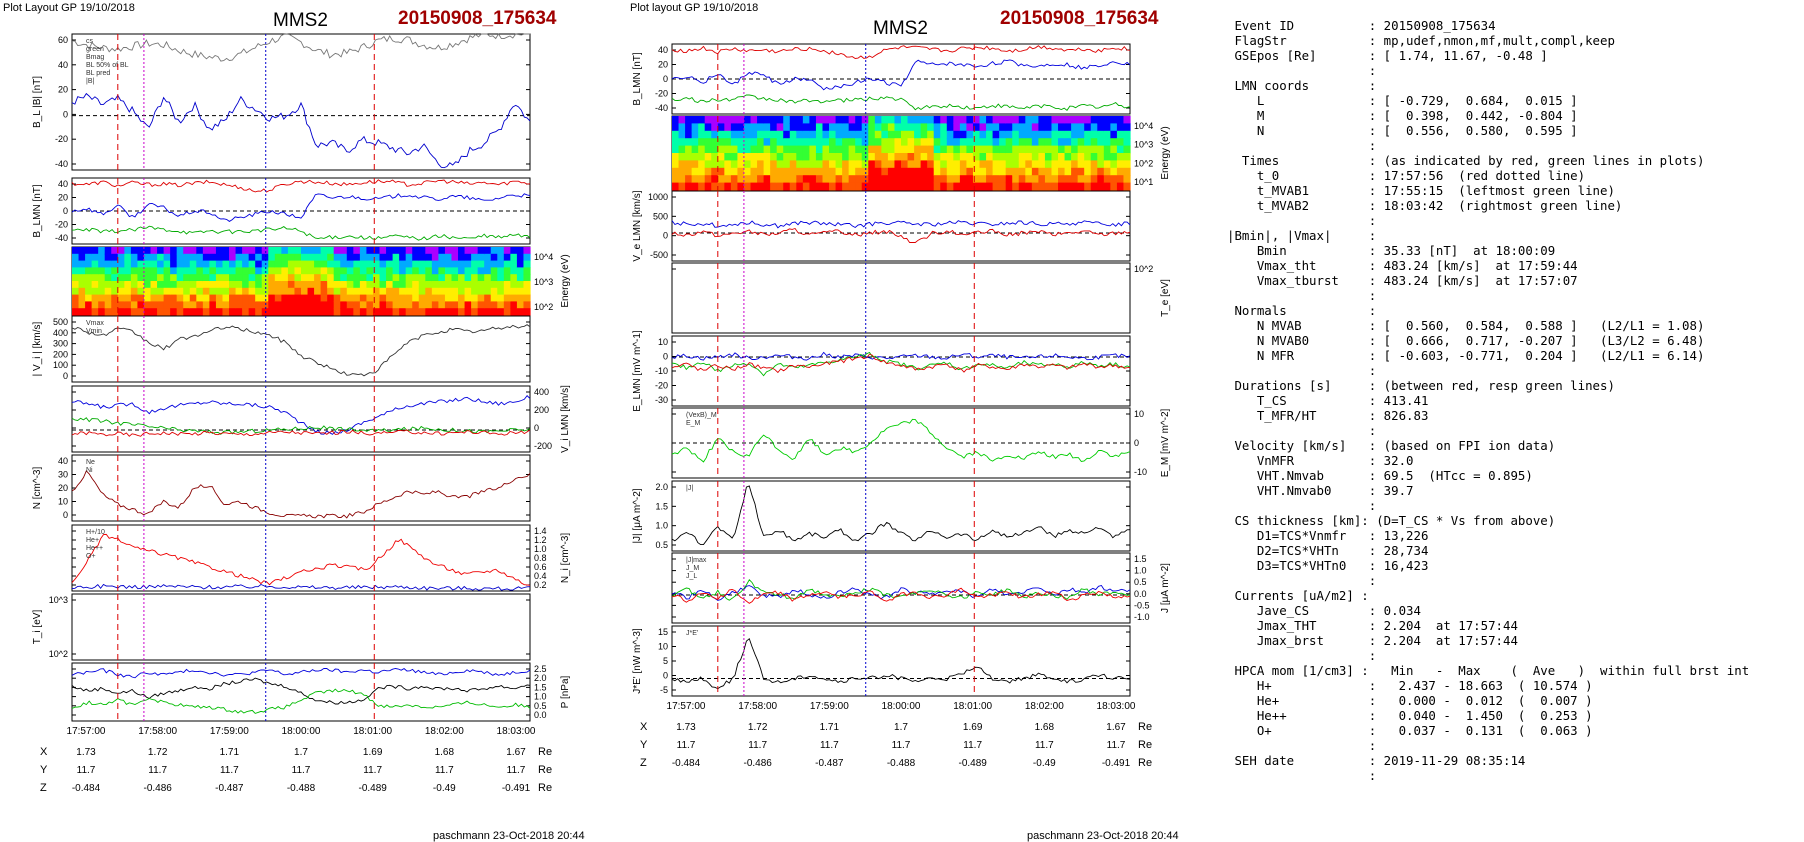  Describe the element at coordinates (757, 763) in the screenshot. I see `coord-value: -0.486` at that location.